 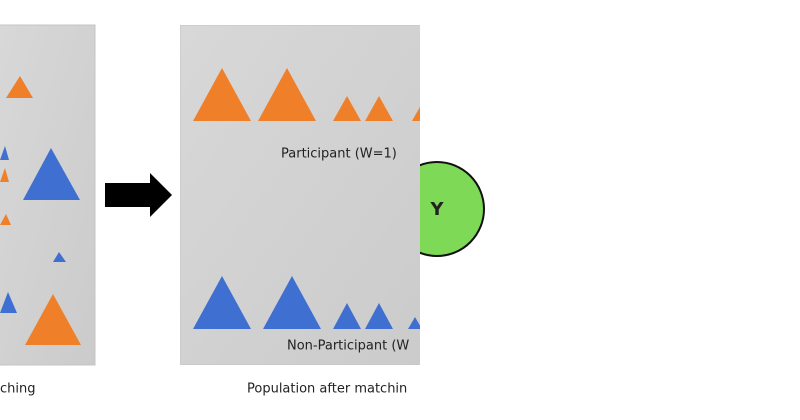 What do you see at coordinates (18, 389) in the screenshot?
I see `left-caption: ching` at bounding box center [18, 389].